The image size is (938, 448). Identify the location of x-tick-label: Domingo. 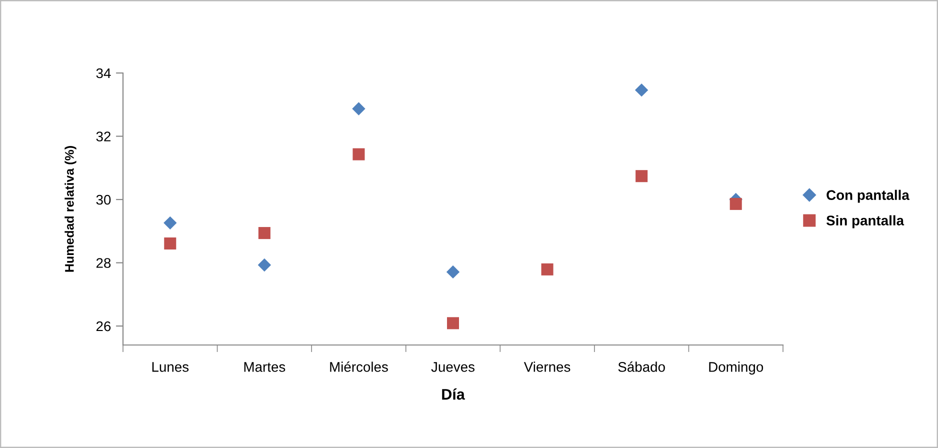
(736, 368).